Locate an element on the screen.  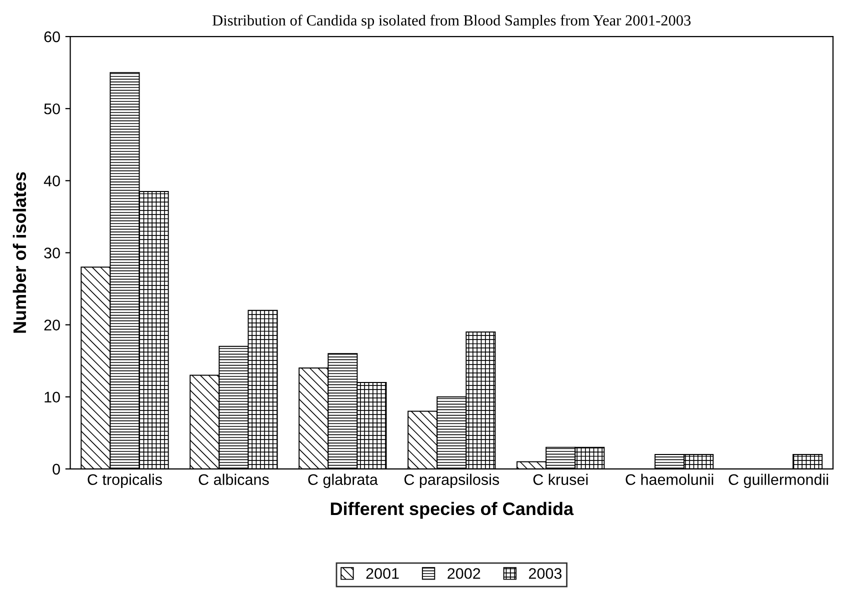
x-tick-label: C tropicalis is located at coordinates (125, 481).